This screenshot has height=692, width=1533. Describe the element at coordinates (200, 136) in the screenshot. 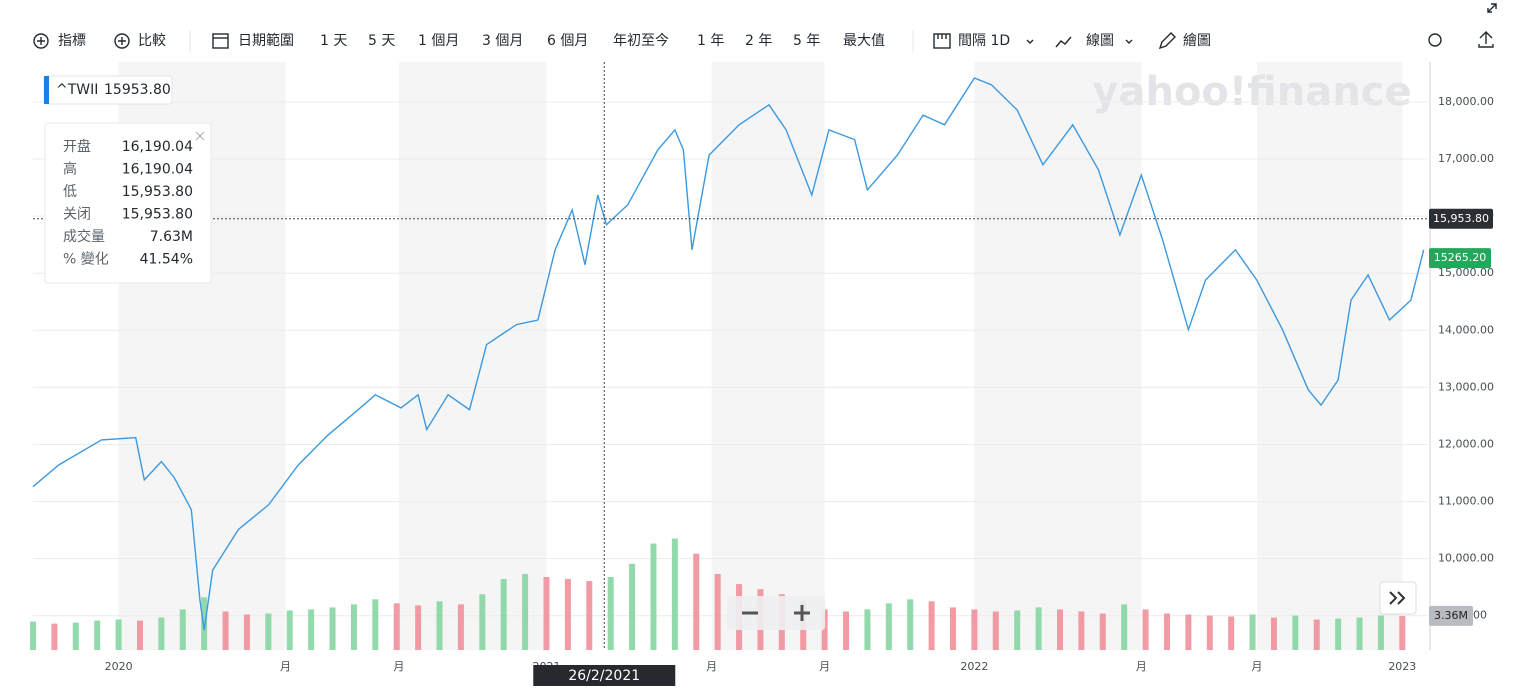

I see `tooltip-close` at that location.